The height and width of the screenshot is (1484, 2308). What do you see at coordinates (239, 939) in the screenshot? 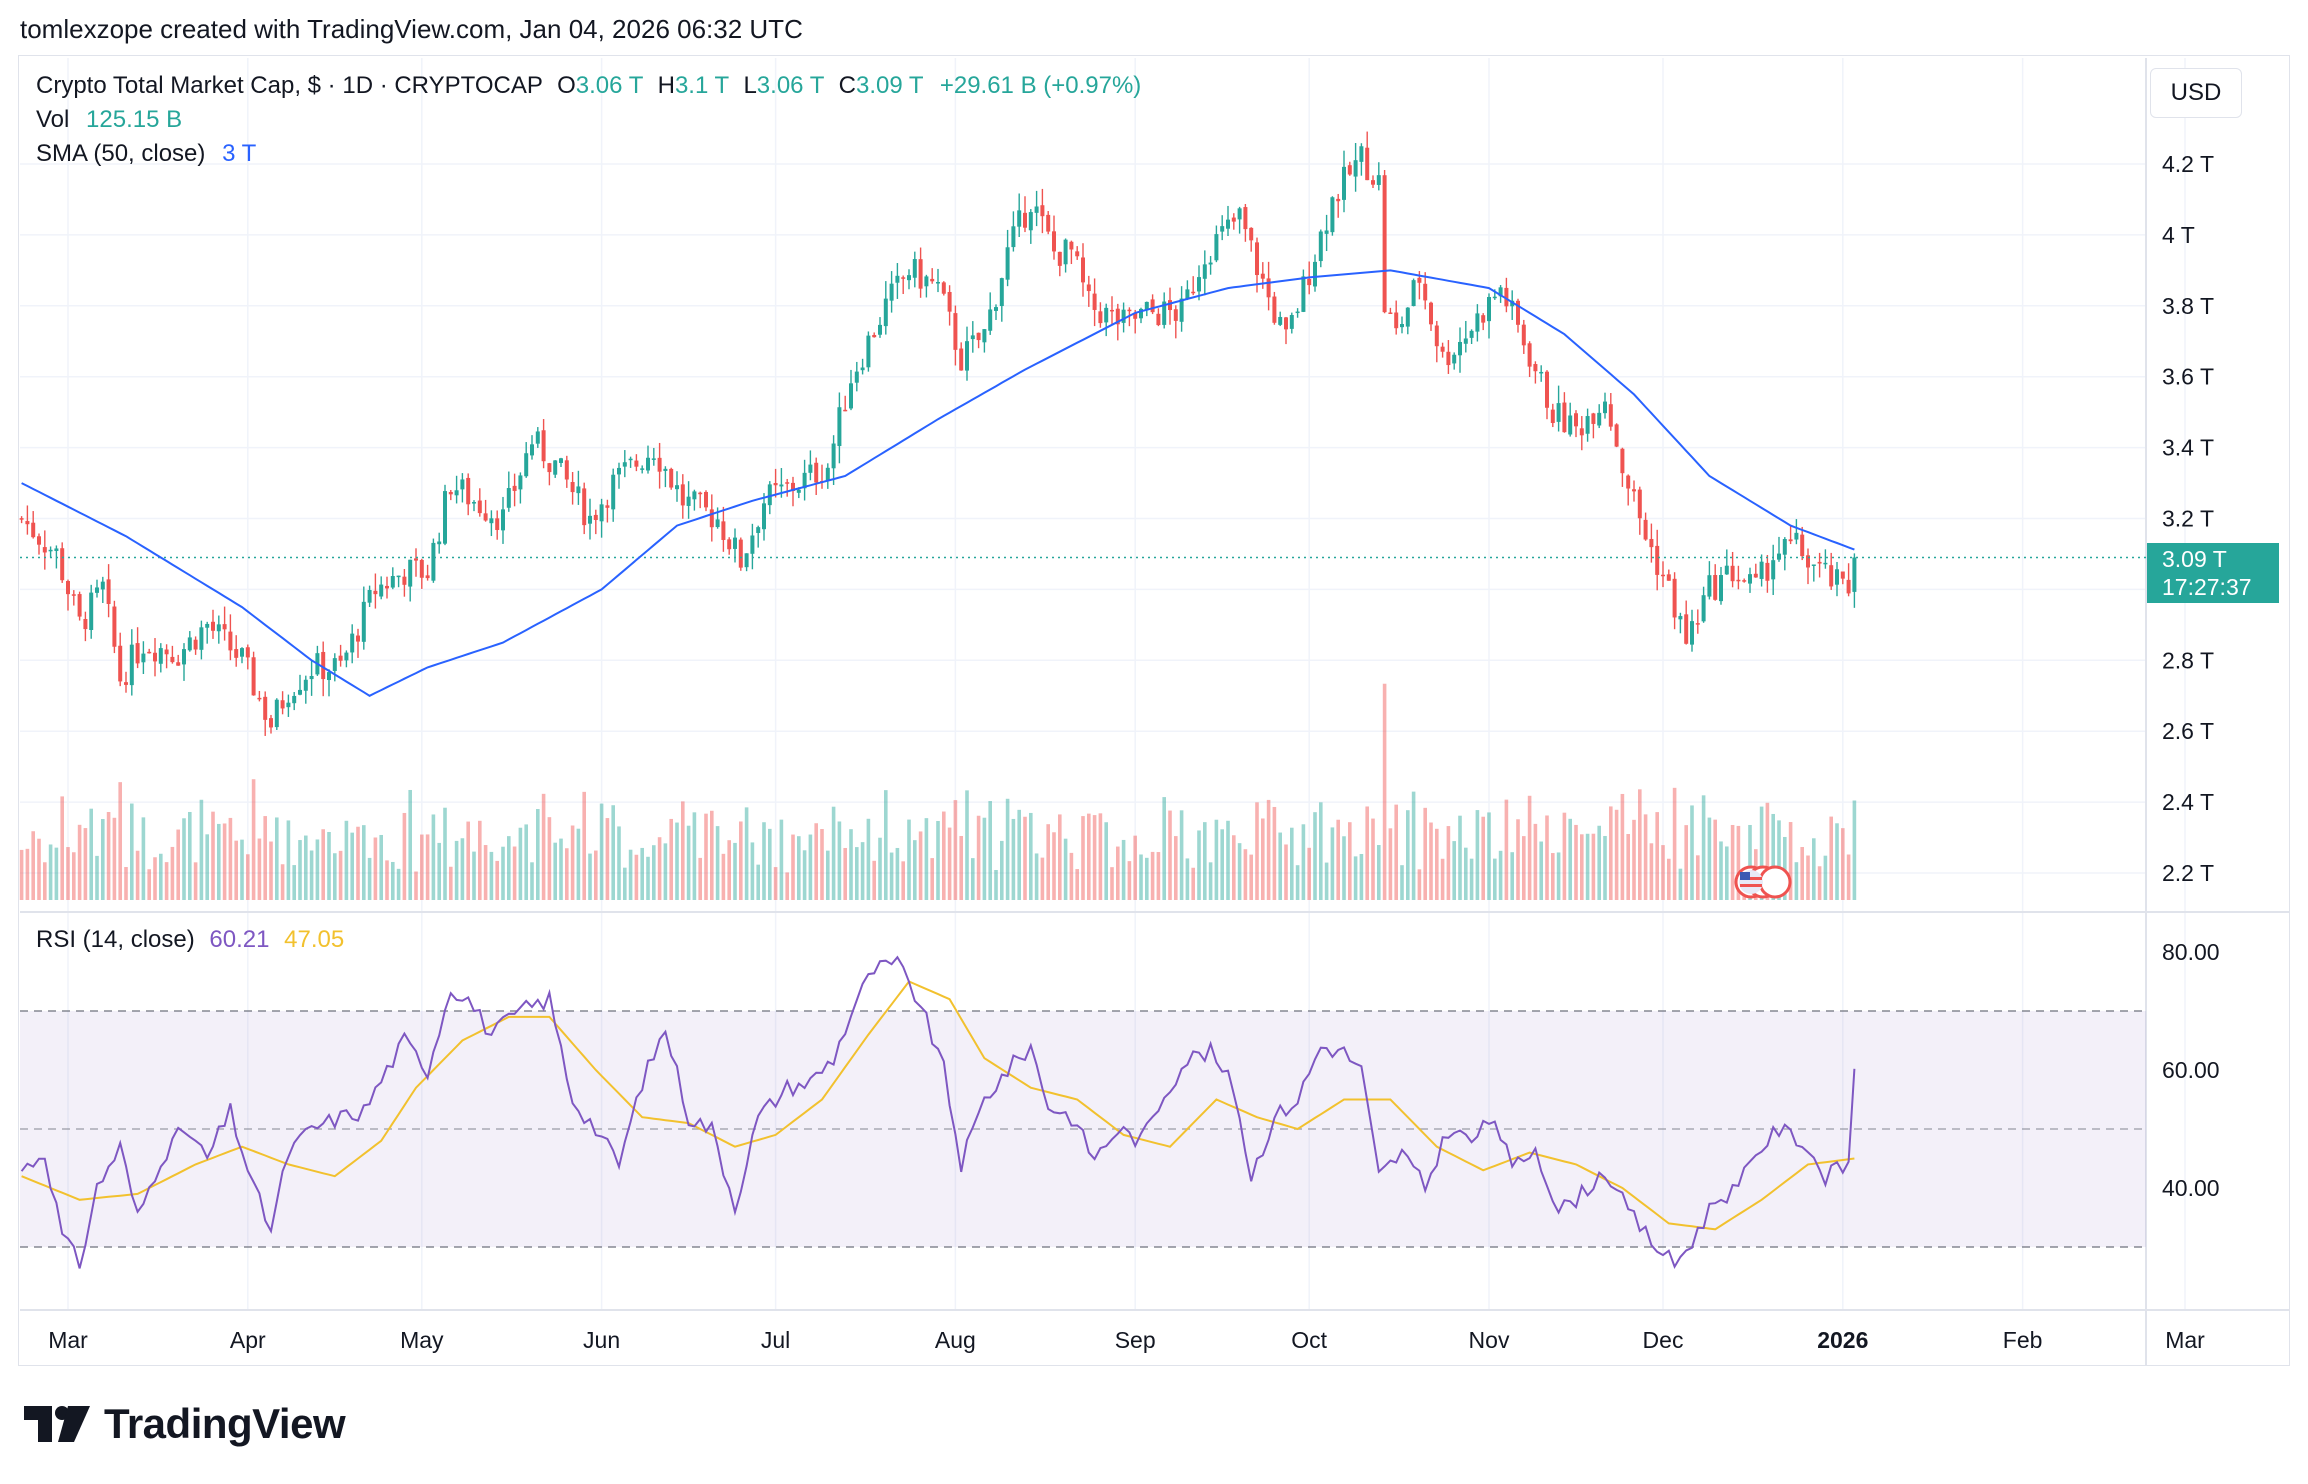
I see `rsi-value: 60.21` at bounding box center [239, 939].